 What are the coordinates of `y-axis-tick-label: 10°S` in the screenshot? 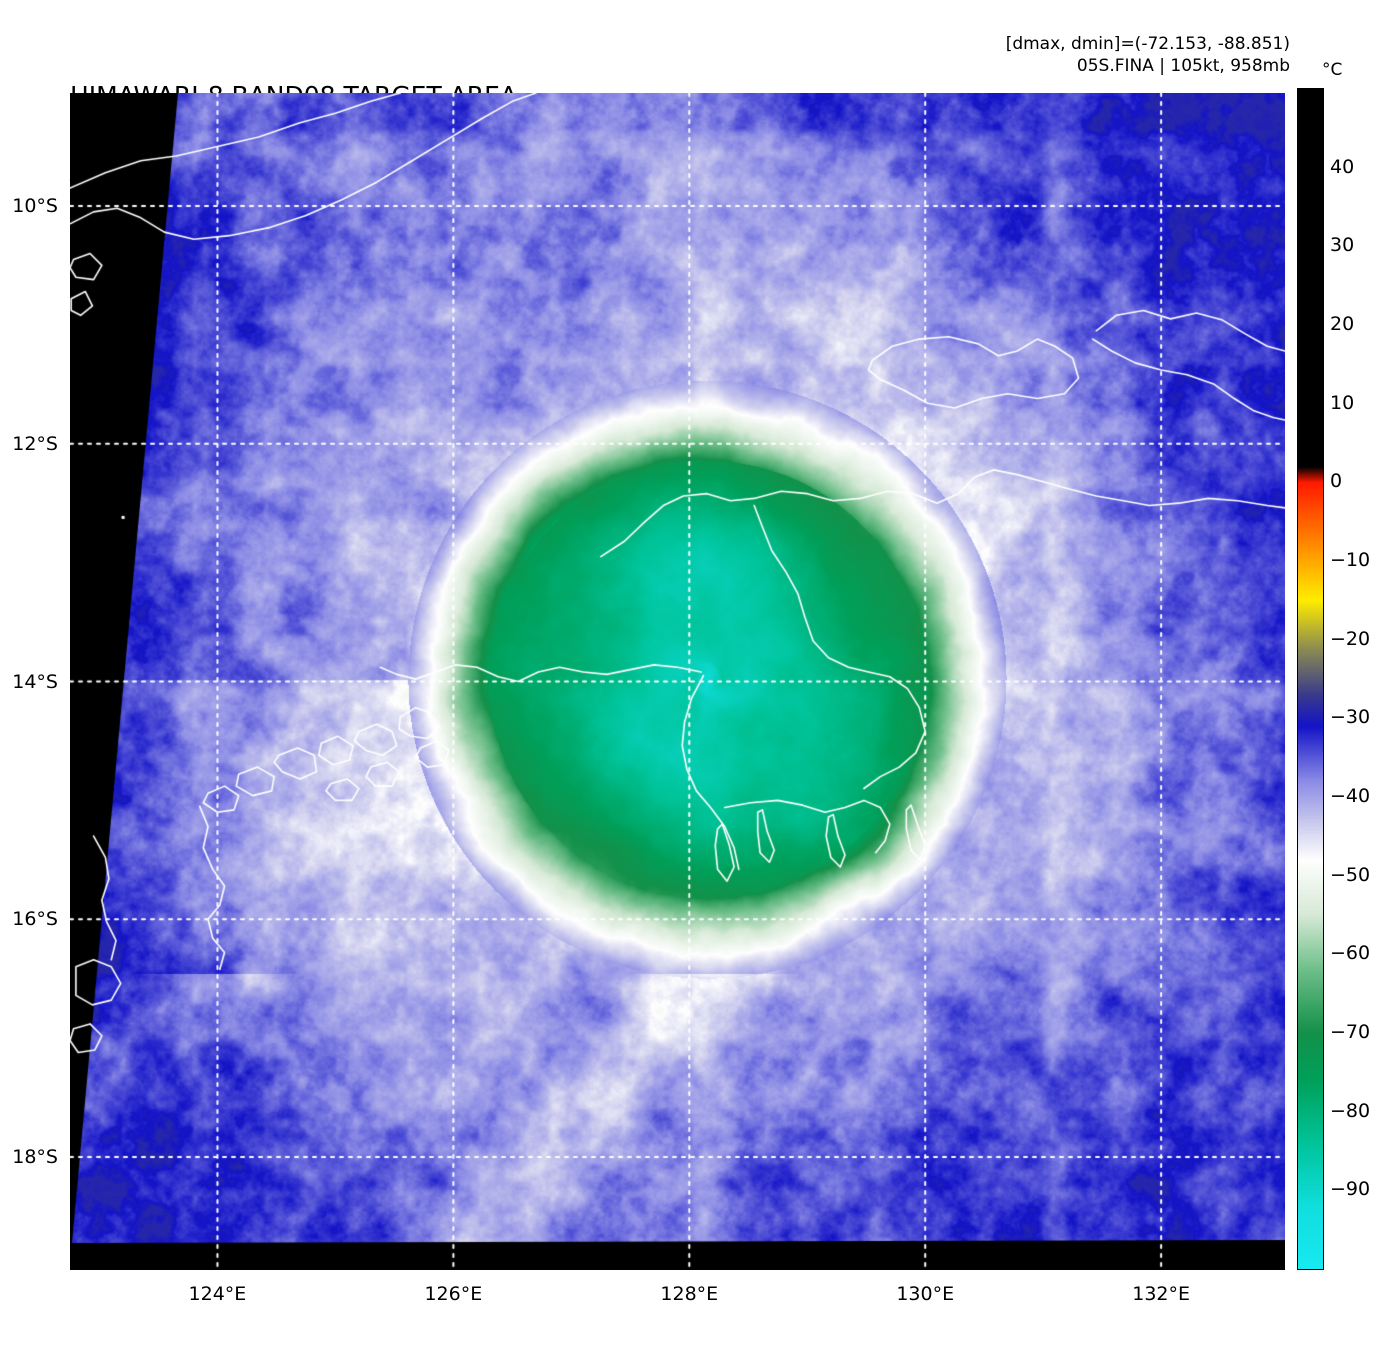 It's located at (35, 205).